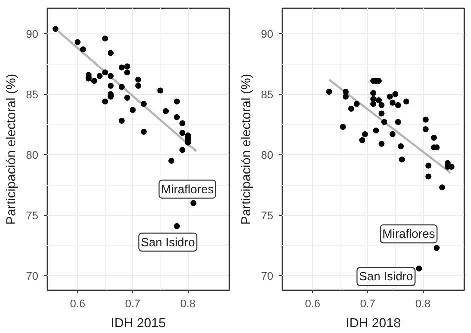  Describe the element at coordinates (138, 323) in the screenshot. I see `x-axis-title: IDH 2015` at that location.